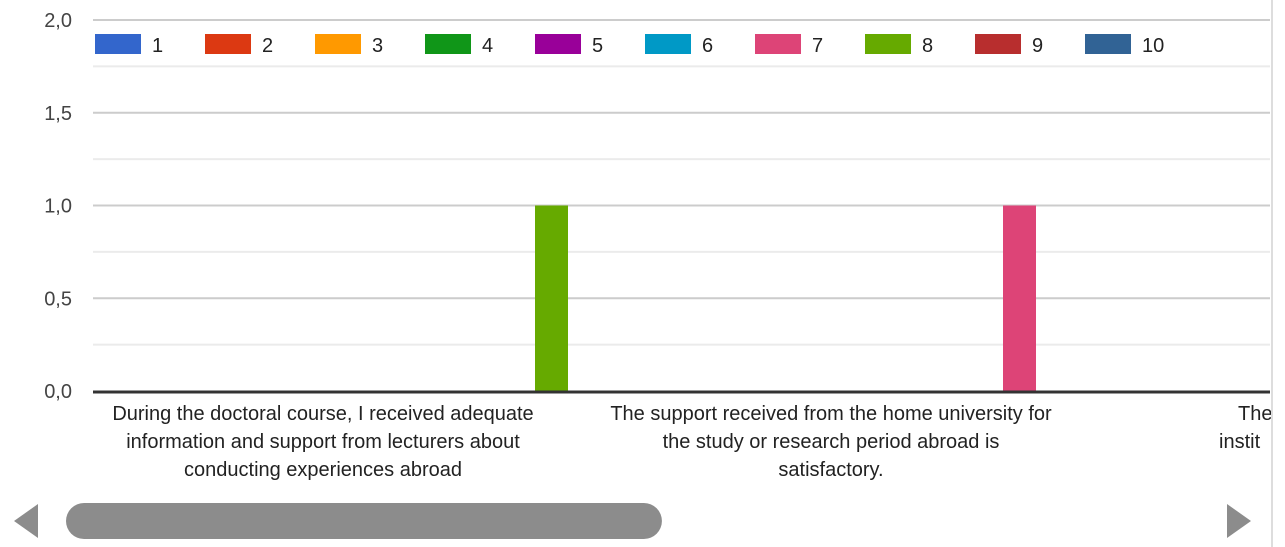 This screenshot has width=1285, height=547. What do you see at coordinates (597, 46) in the screenshot?
I see `legend-label: 5` at bounding box center [597, 46].